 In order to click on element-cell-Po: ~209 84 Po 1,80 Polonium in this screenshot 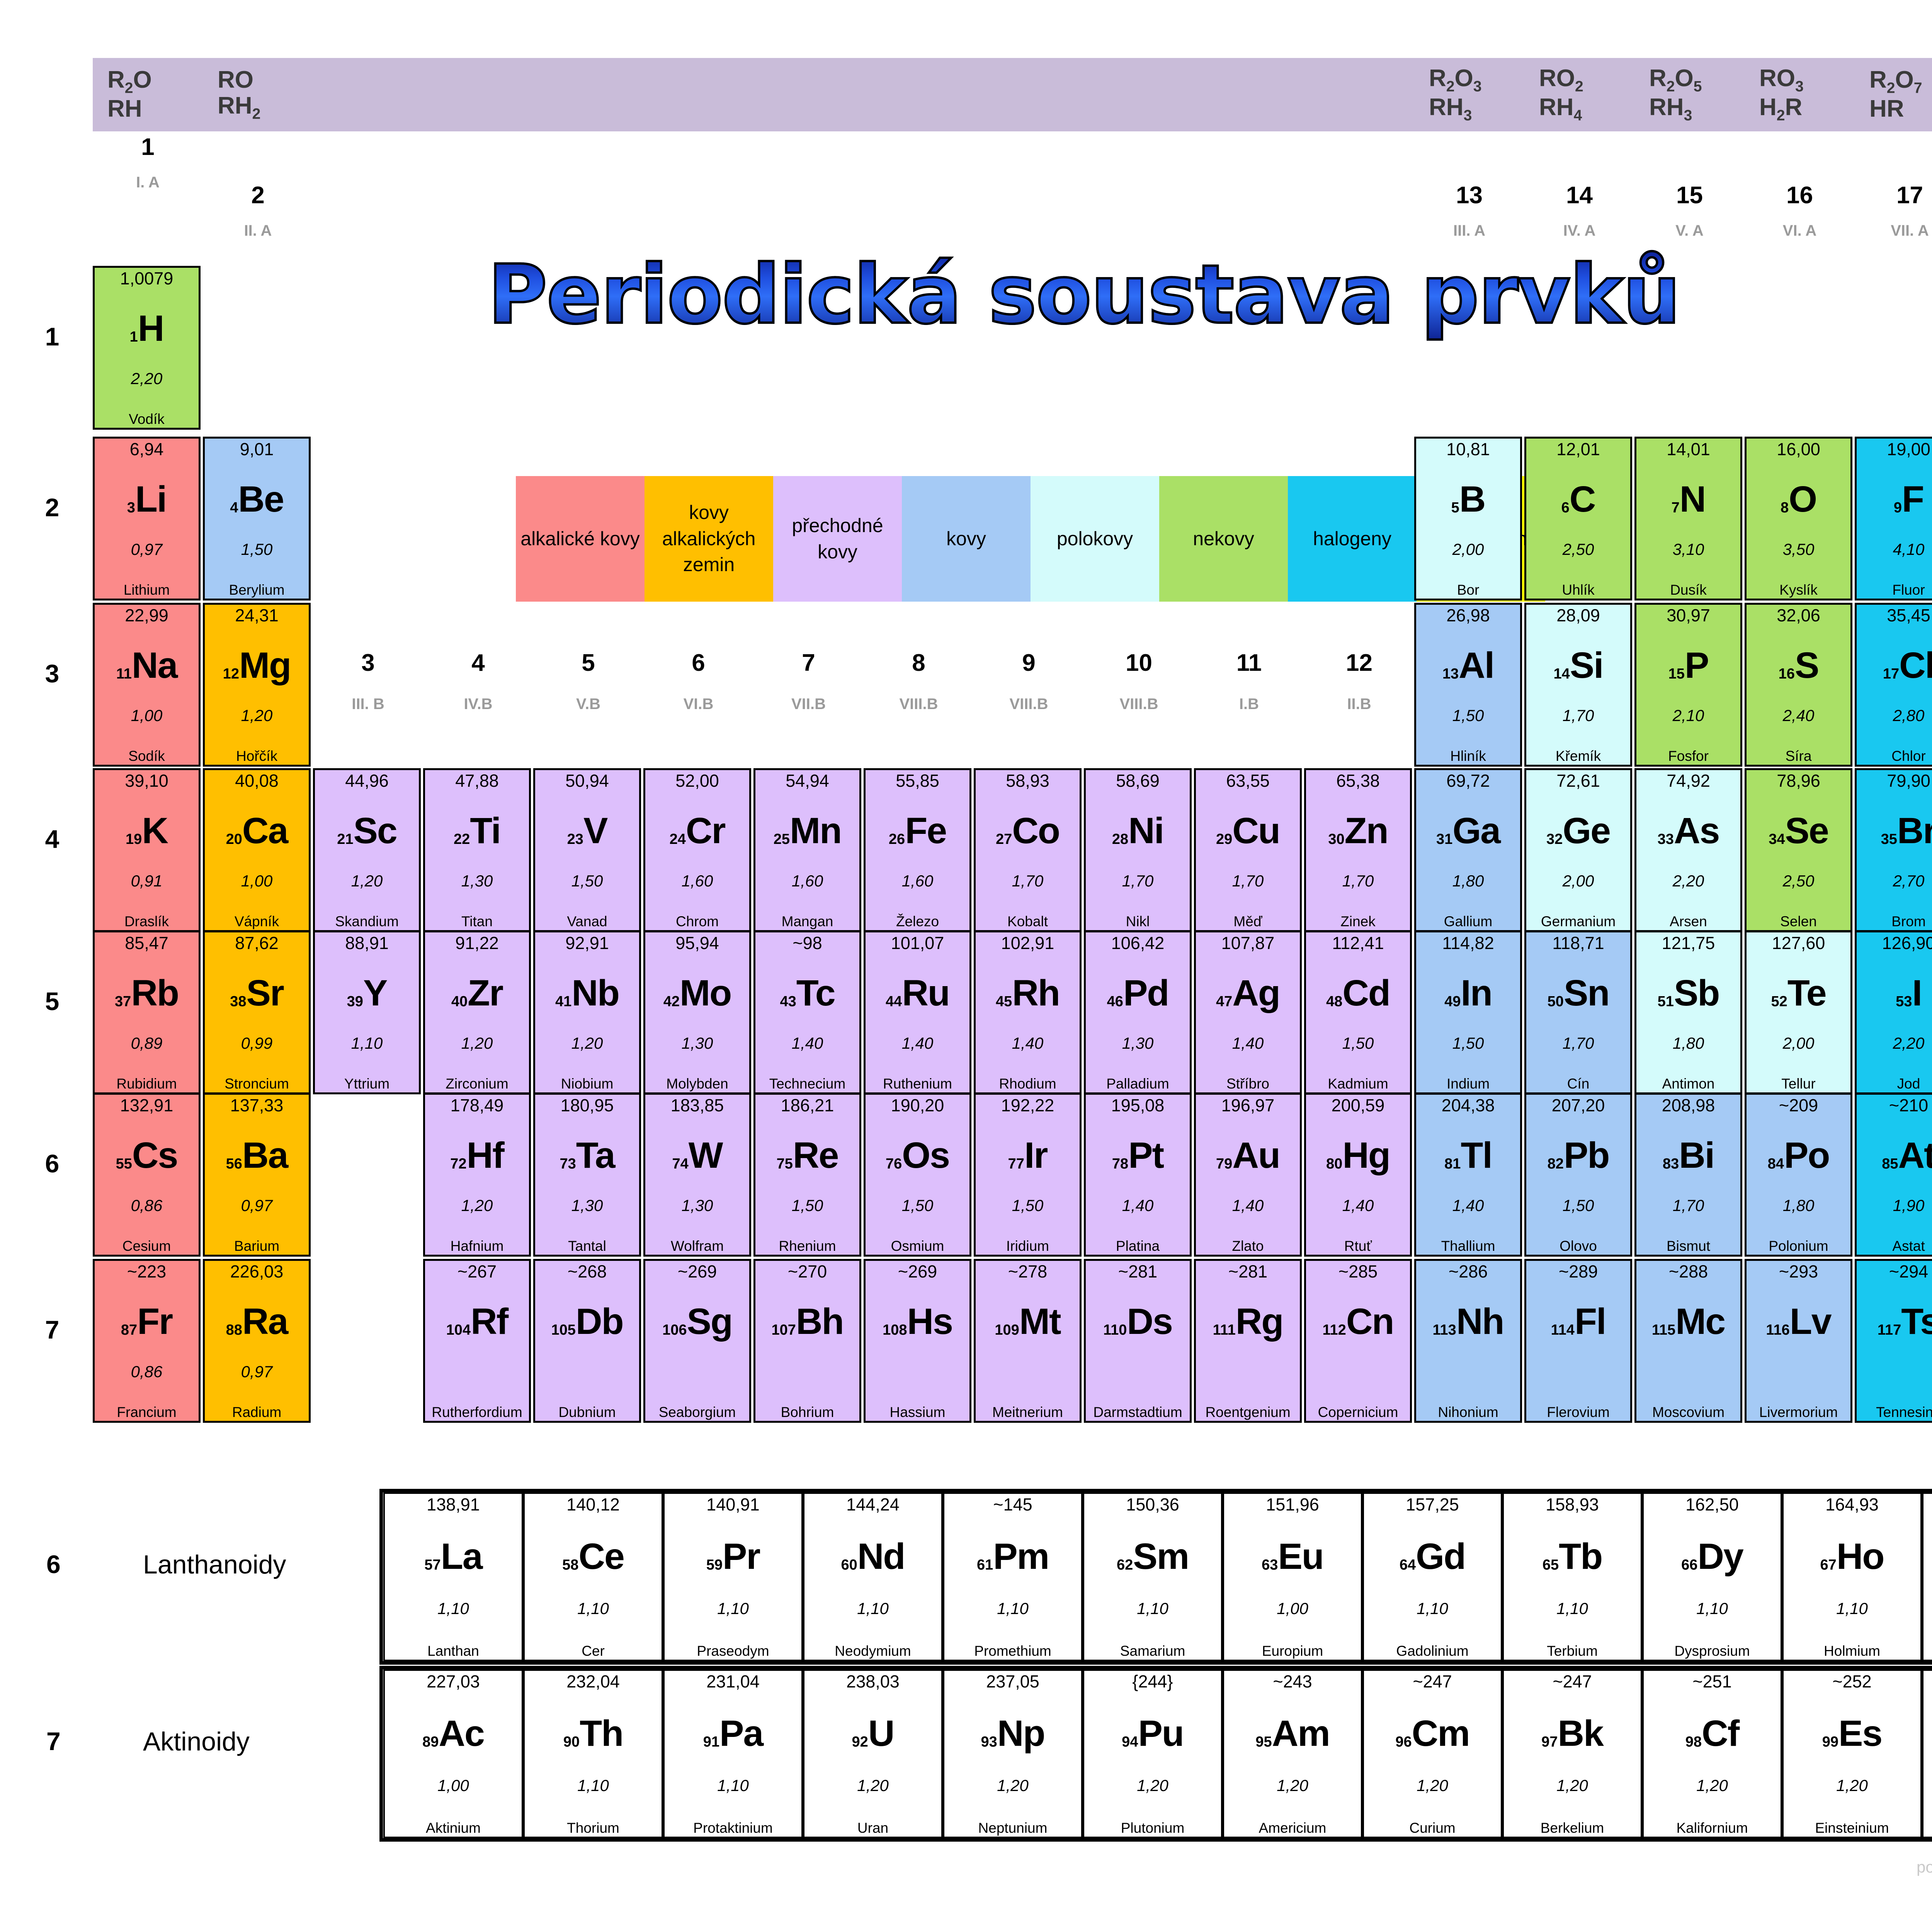, I will do `click(1799, 1175)`.